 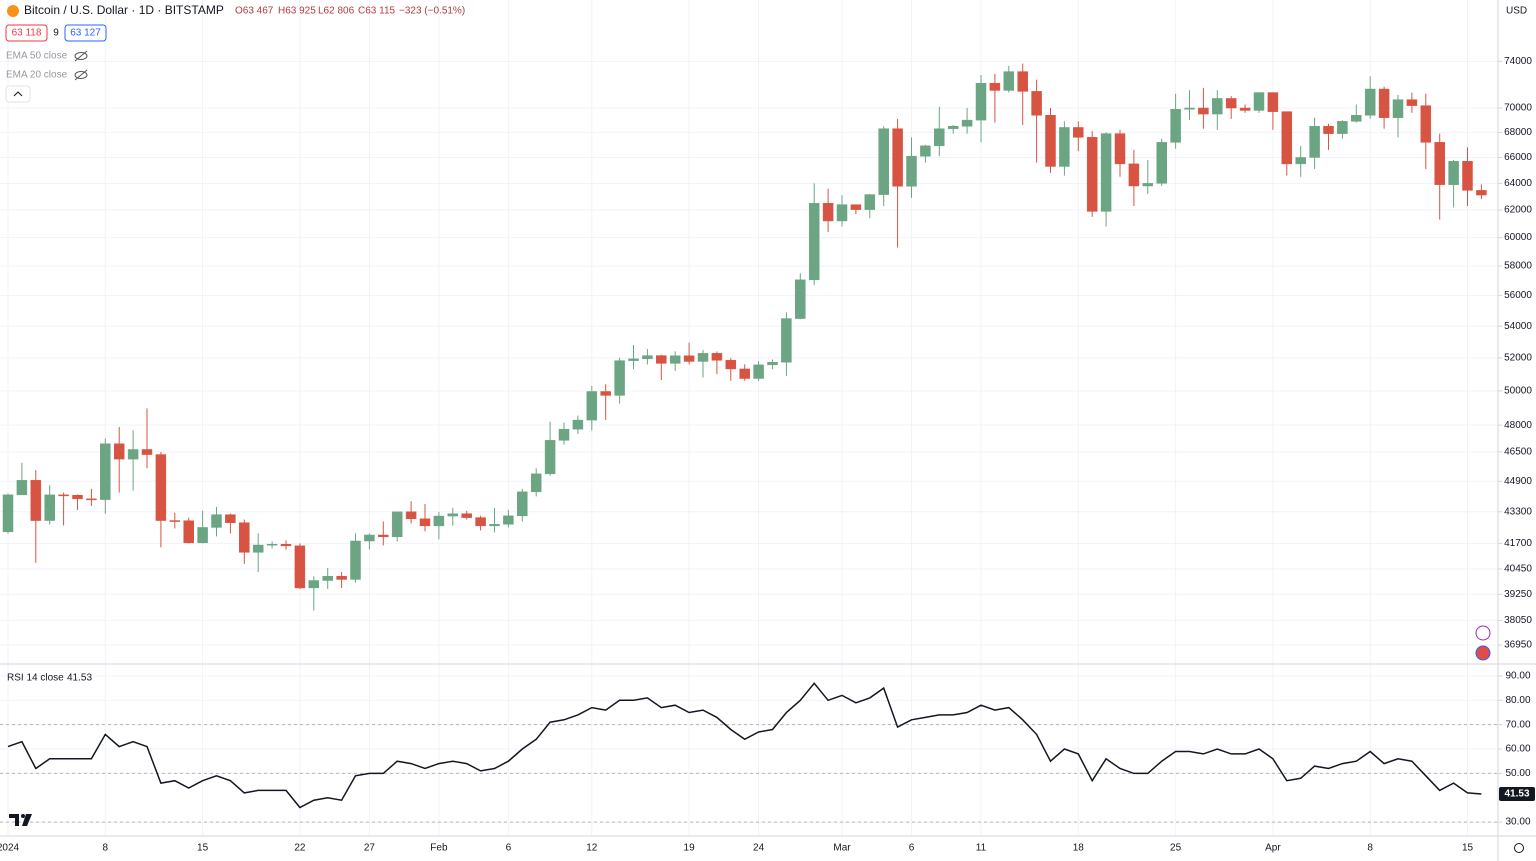 I want to click on indicator-ema50: EMA 50 close, so click(x=37, y=56).